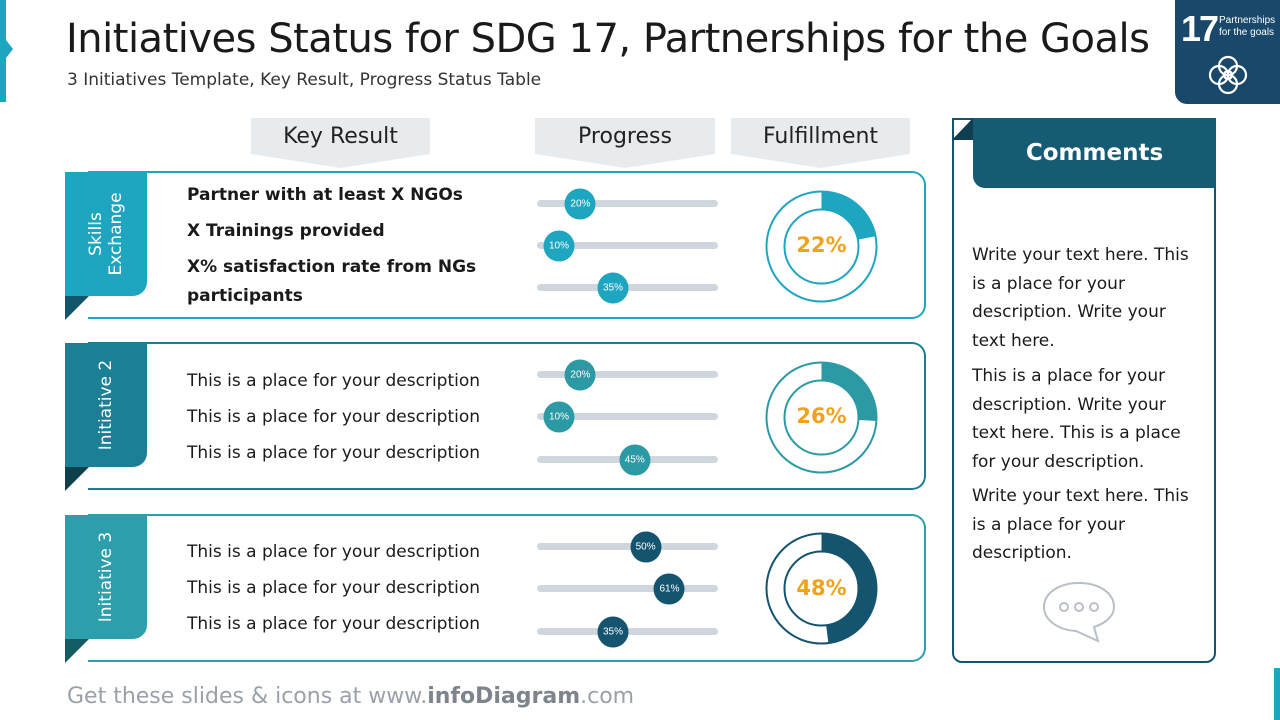 The height and width of the screenshot is (720, 1280). What do you see at coordinates (1079, 612) in the screenshot?
I see `speech-bubble-icon` at bounding box center [1079, 612].